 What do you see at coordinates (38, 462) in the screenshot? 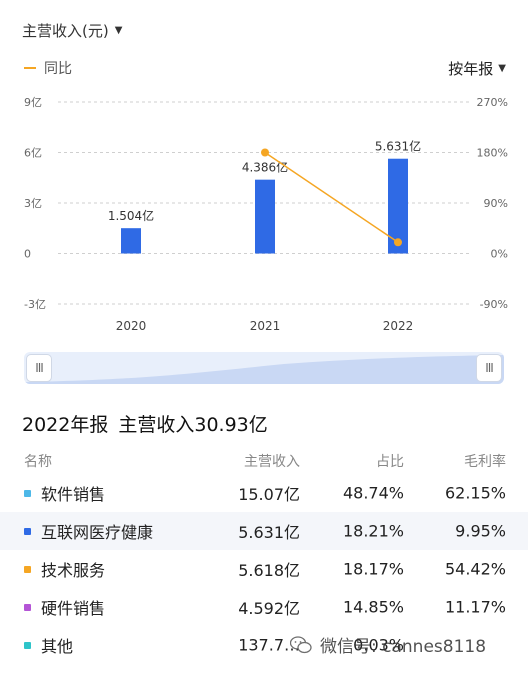
I see `header-name: 名称` at bounding box center [38, 462].